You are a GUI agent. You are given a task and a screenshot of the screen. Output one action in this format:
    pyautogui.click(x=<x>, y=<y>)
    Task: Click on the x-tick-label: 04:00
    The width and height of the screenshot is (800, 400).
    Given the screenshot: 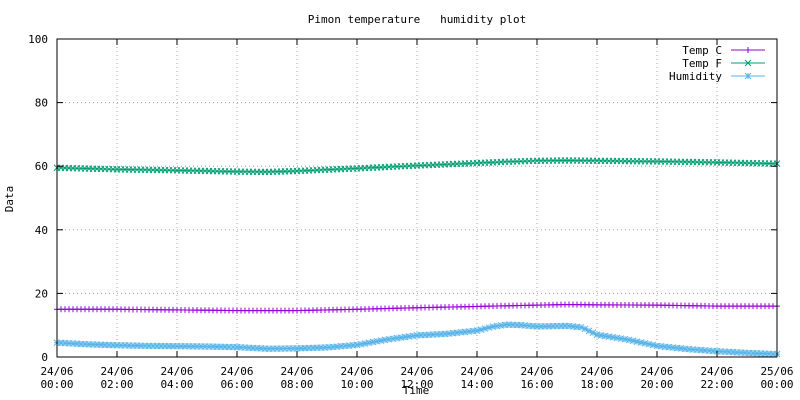 What is the action you would take?
    pyautogui.click(x=176, y=384)
    